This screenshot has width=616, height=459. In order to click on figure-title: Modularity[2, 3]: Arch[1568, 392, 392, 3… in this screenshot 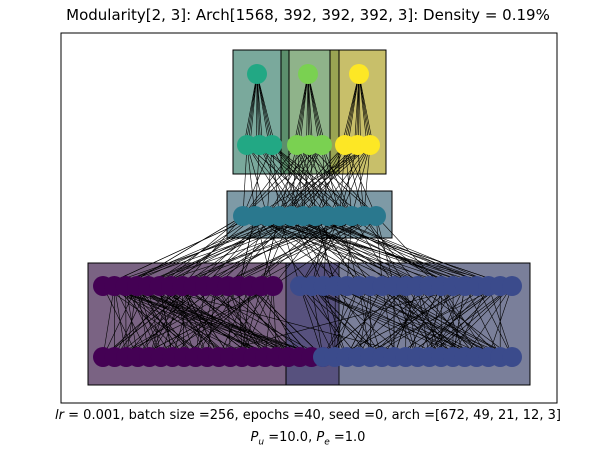, I will do `click(308, 15)`.